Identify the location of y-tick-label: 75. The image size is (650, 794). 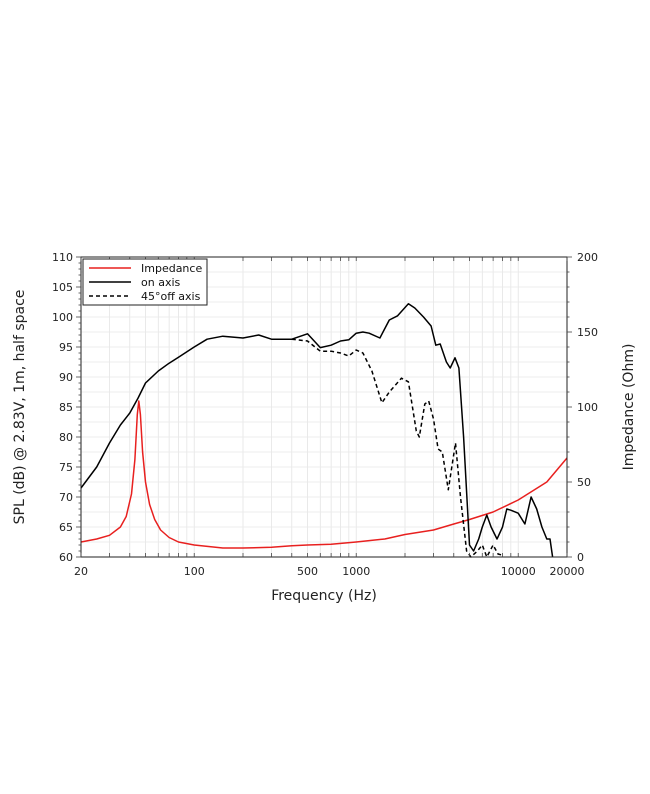
(66, 467).